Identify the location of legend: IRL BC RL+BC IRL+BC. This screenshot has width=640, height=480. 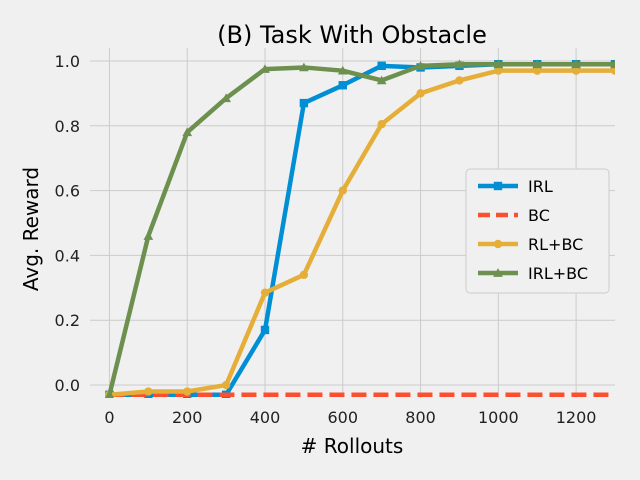
(537, 231).